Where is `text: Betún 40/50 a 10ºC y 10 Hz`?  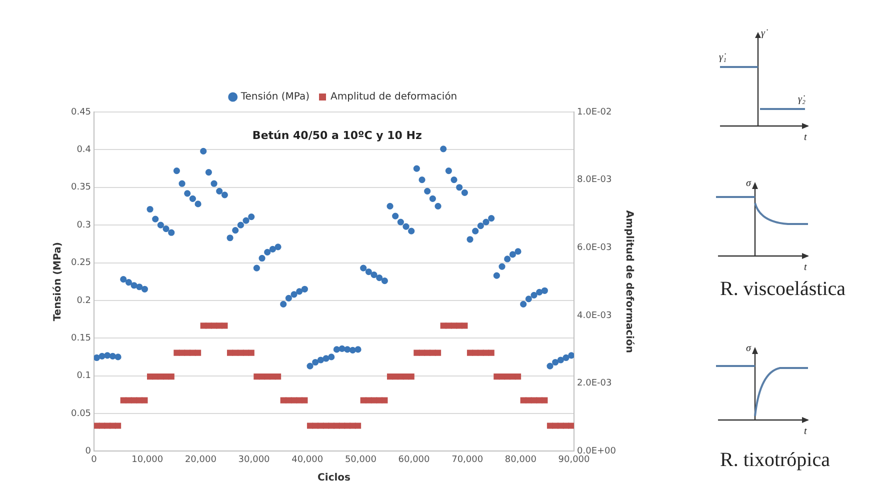 text: Betún 40/50 a 10ºC y 10 Hz is located at coordinates (337, 135).